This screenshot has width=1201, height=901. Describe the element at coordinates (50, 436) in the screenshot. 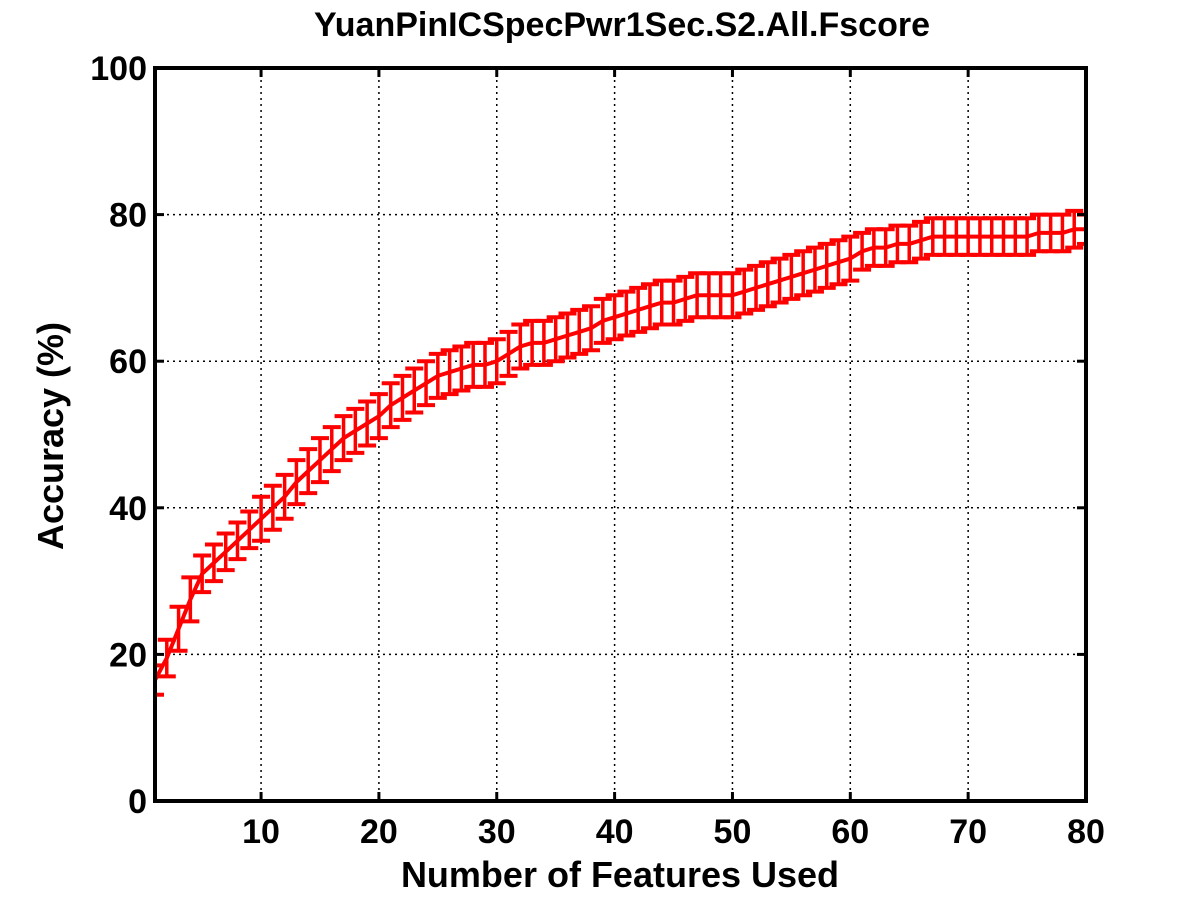

I see `y-axis-label: Accuracy (%)` at that location.